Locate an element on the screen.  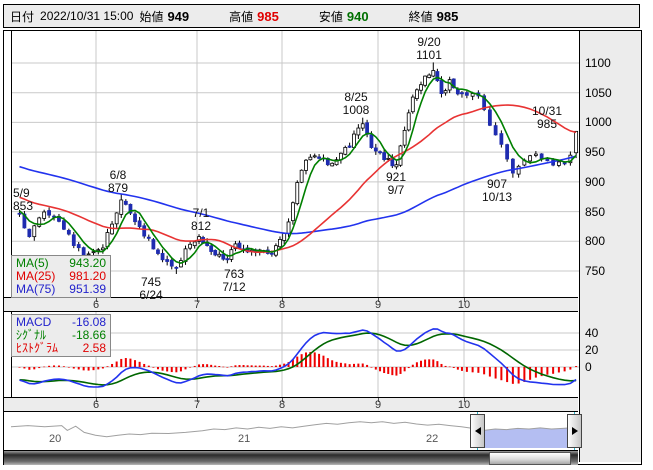
close-value: 985 is located at coordinates (447, 16).